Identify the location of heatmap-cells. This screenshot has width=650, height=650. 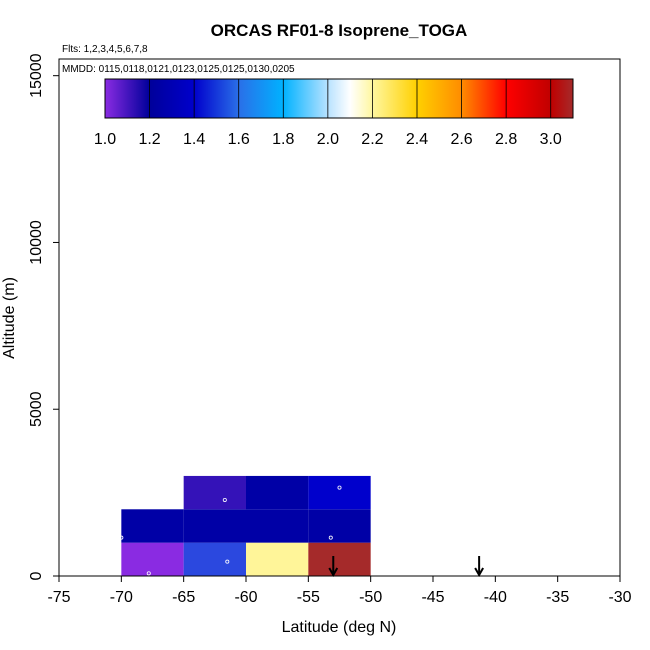
(246, 525).